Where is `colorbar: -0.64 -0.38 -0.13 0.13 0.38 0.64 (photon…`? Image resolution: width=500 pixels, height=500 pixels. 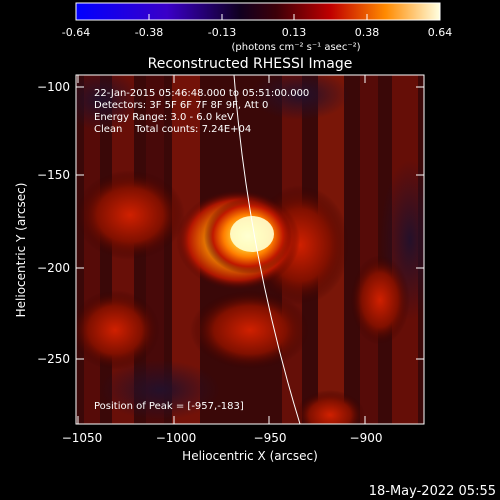
colorbar: -0.64 -0.38 -0.13 0.13 0.38 0.64 (photon… is located at coordinates (257, 27).